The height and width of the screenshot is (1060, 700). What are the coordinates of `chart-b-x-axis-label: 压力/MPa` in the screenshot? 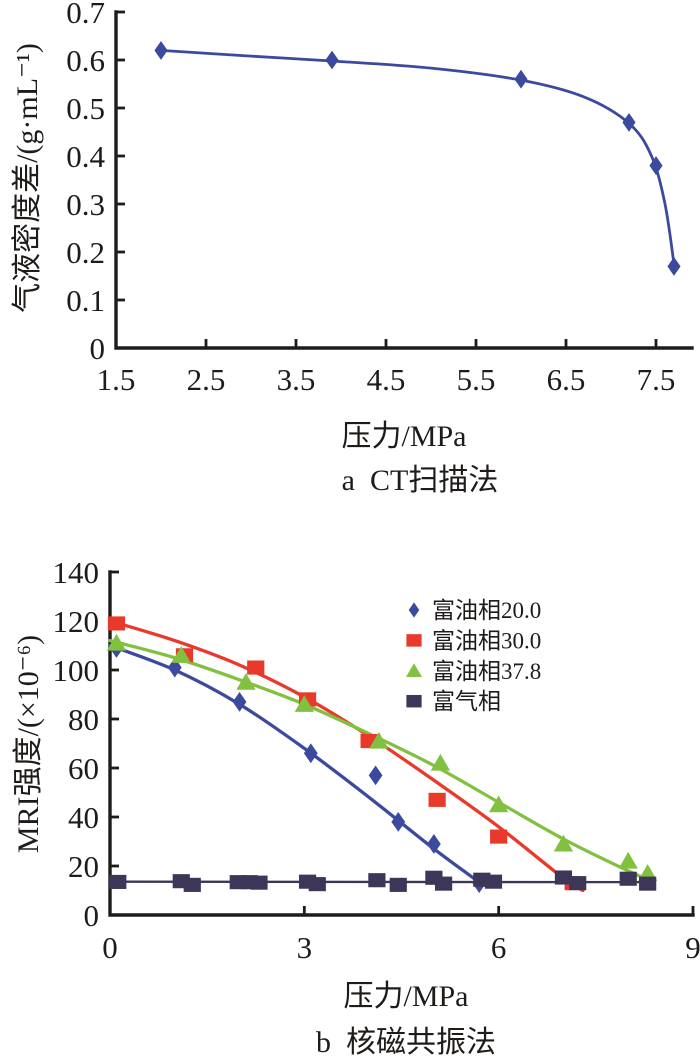 It's located at (406, 996).